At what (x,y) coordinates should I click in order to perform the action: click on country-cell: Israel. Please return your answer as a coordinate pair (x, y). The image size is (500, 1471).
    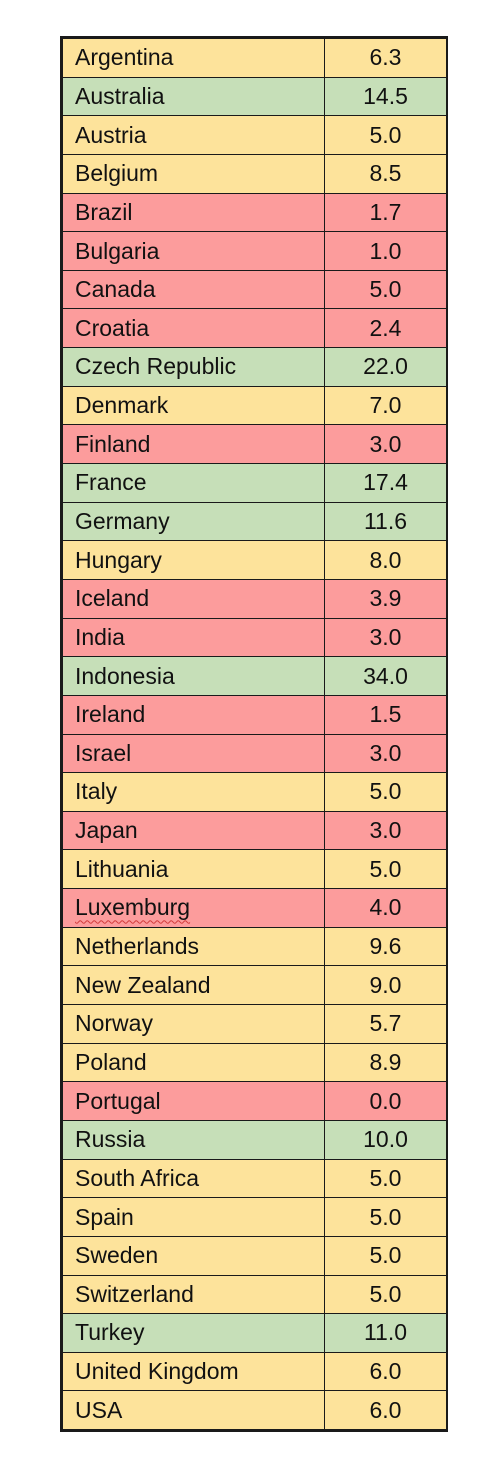
    Looking at the image, I should click on (193, 753).